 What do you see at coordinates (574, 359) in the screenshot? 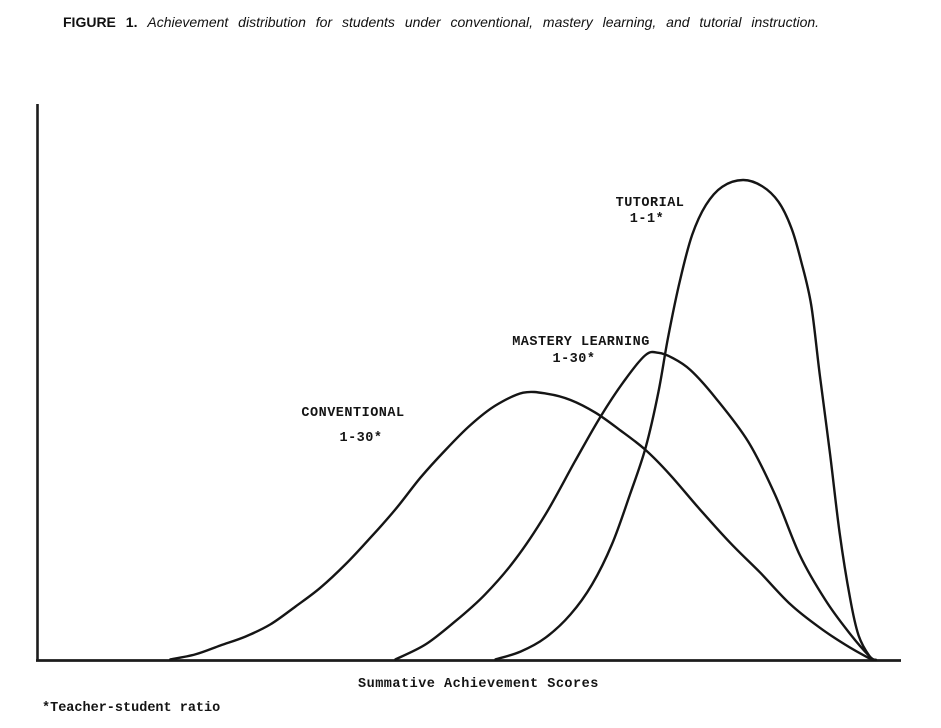
I see `label-mastery-learning-ratio: 1-30*` at bounding box center [574, 359].